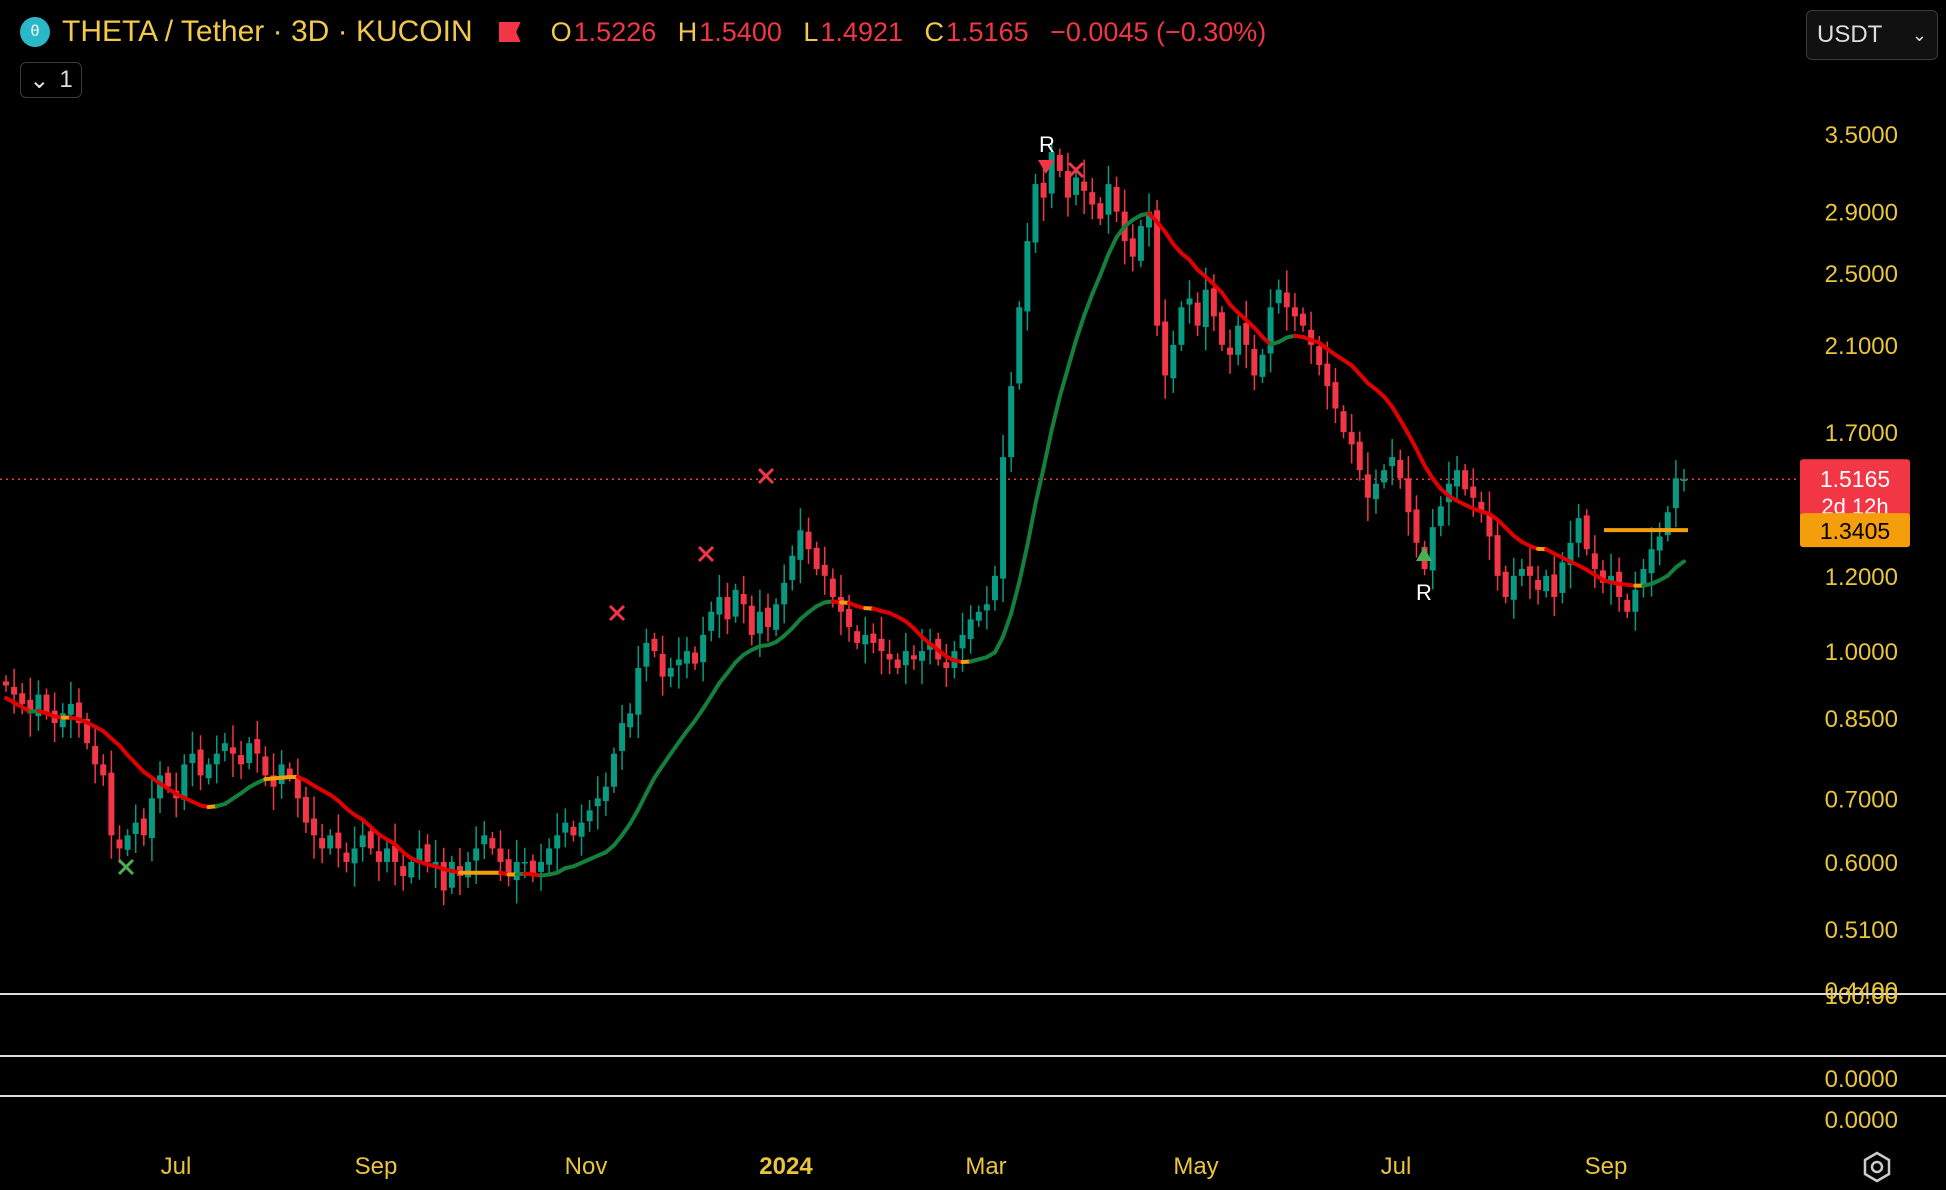 Image resolution: width=1946 pixels, height=1190 pixels. I want to click on flag-icon, so click(509, 32).